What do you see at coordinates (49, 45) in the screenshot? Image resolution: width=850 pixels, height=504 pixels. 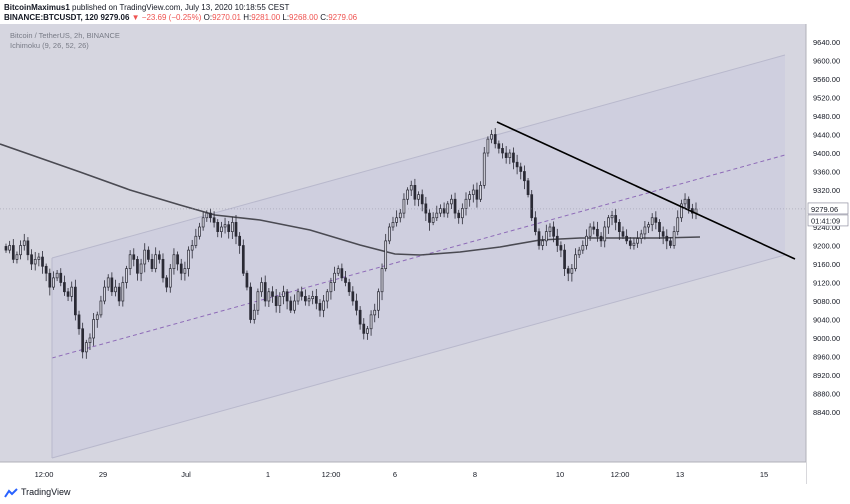 I see `indicator-legend: Ichimoku (9, 26, 52, 26)` at bounding box center [49, 45].